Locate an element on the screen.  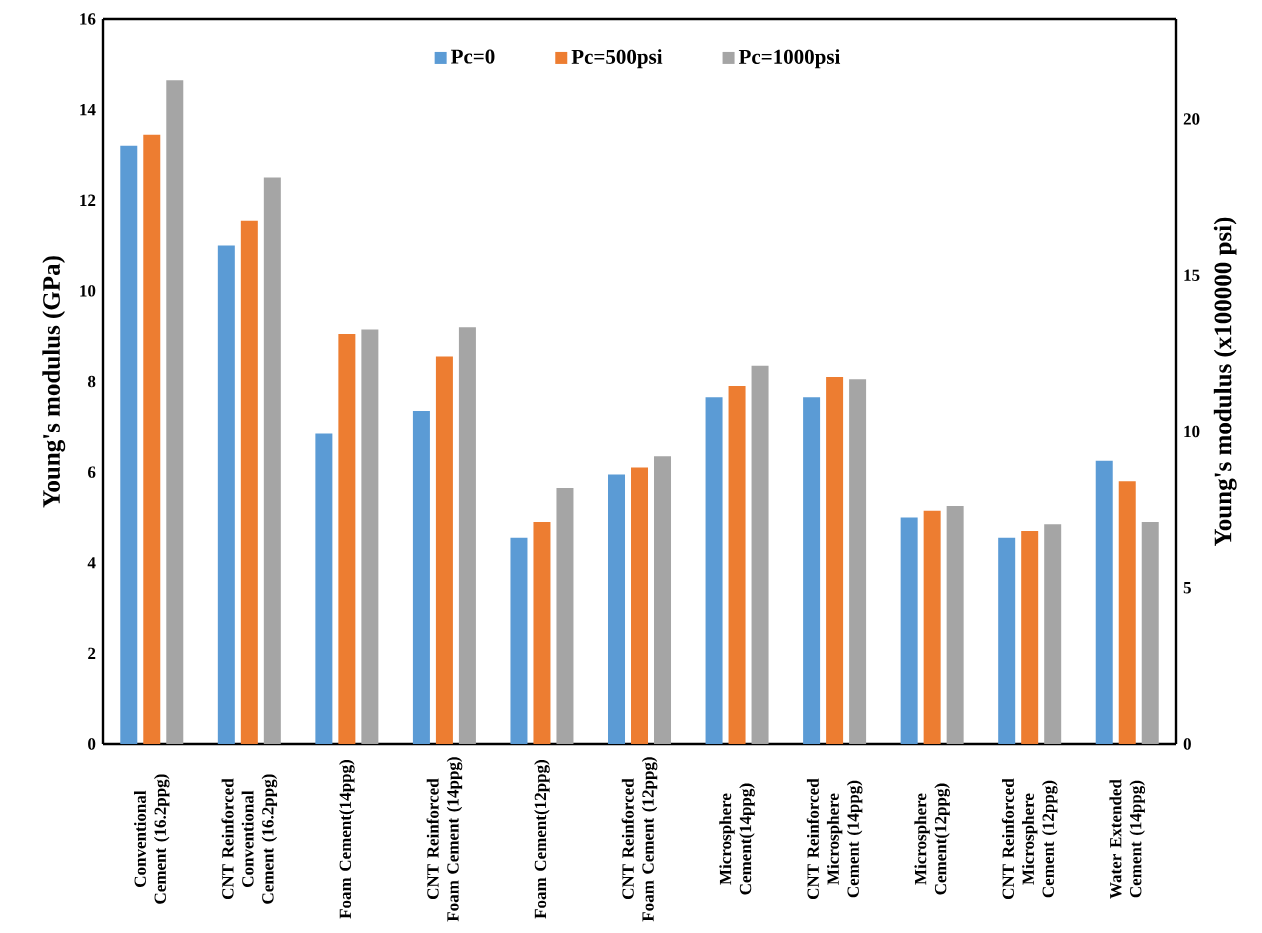
legend-label: Pc=500psi is located at coordinates (617, 59).